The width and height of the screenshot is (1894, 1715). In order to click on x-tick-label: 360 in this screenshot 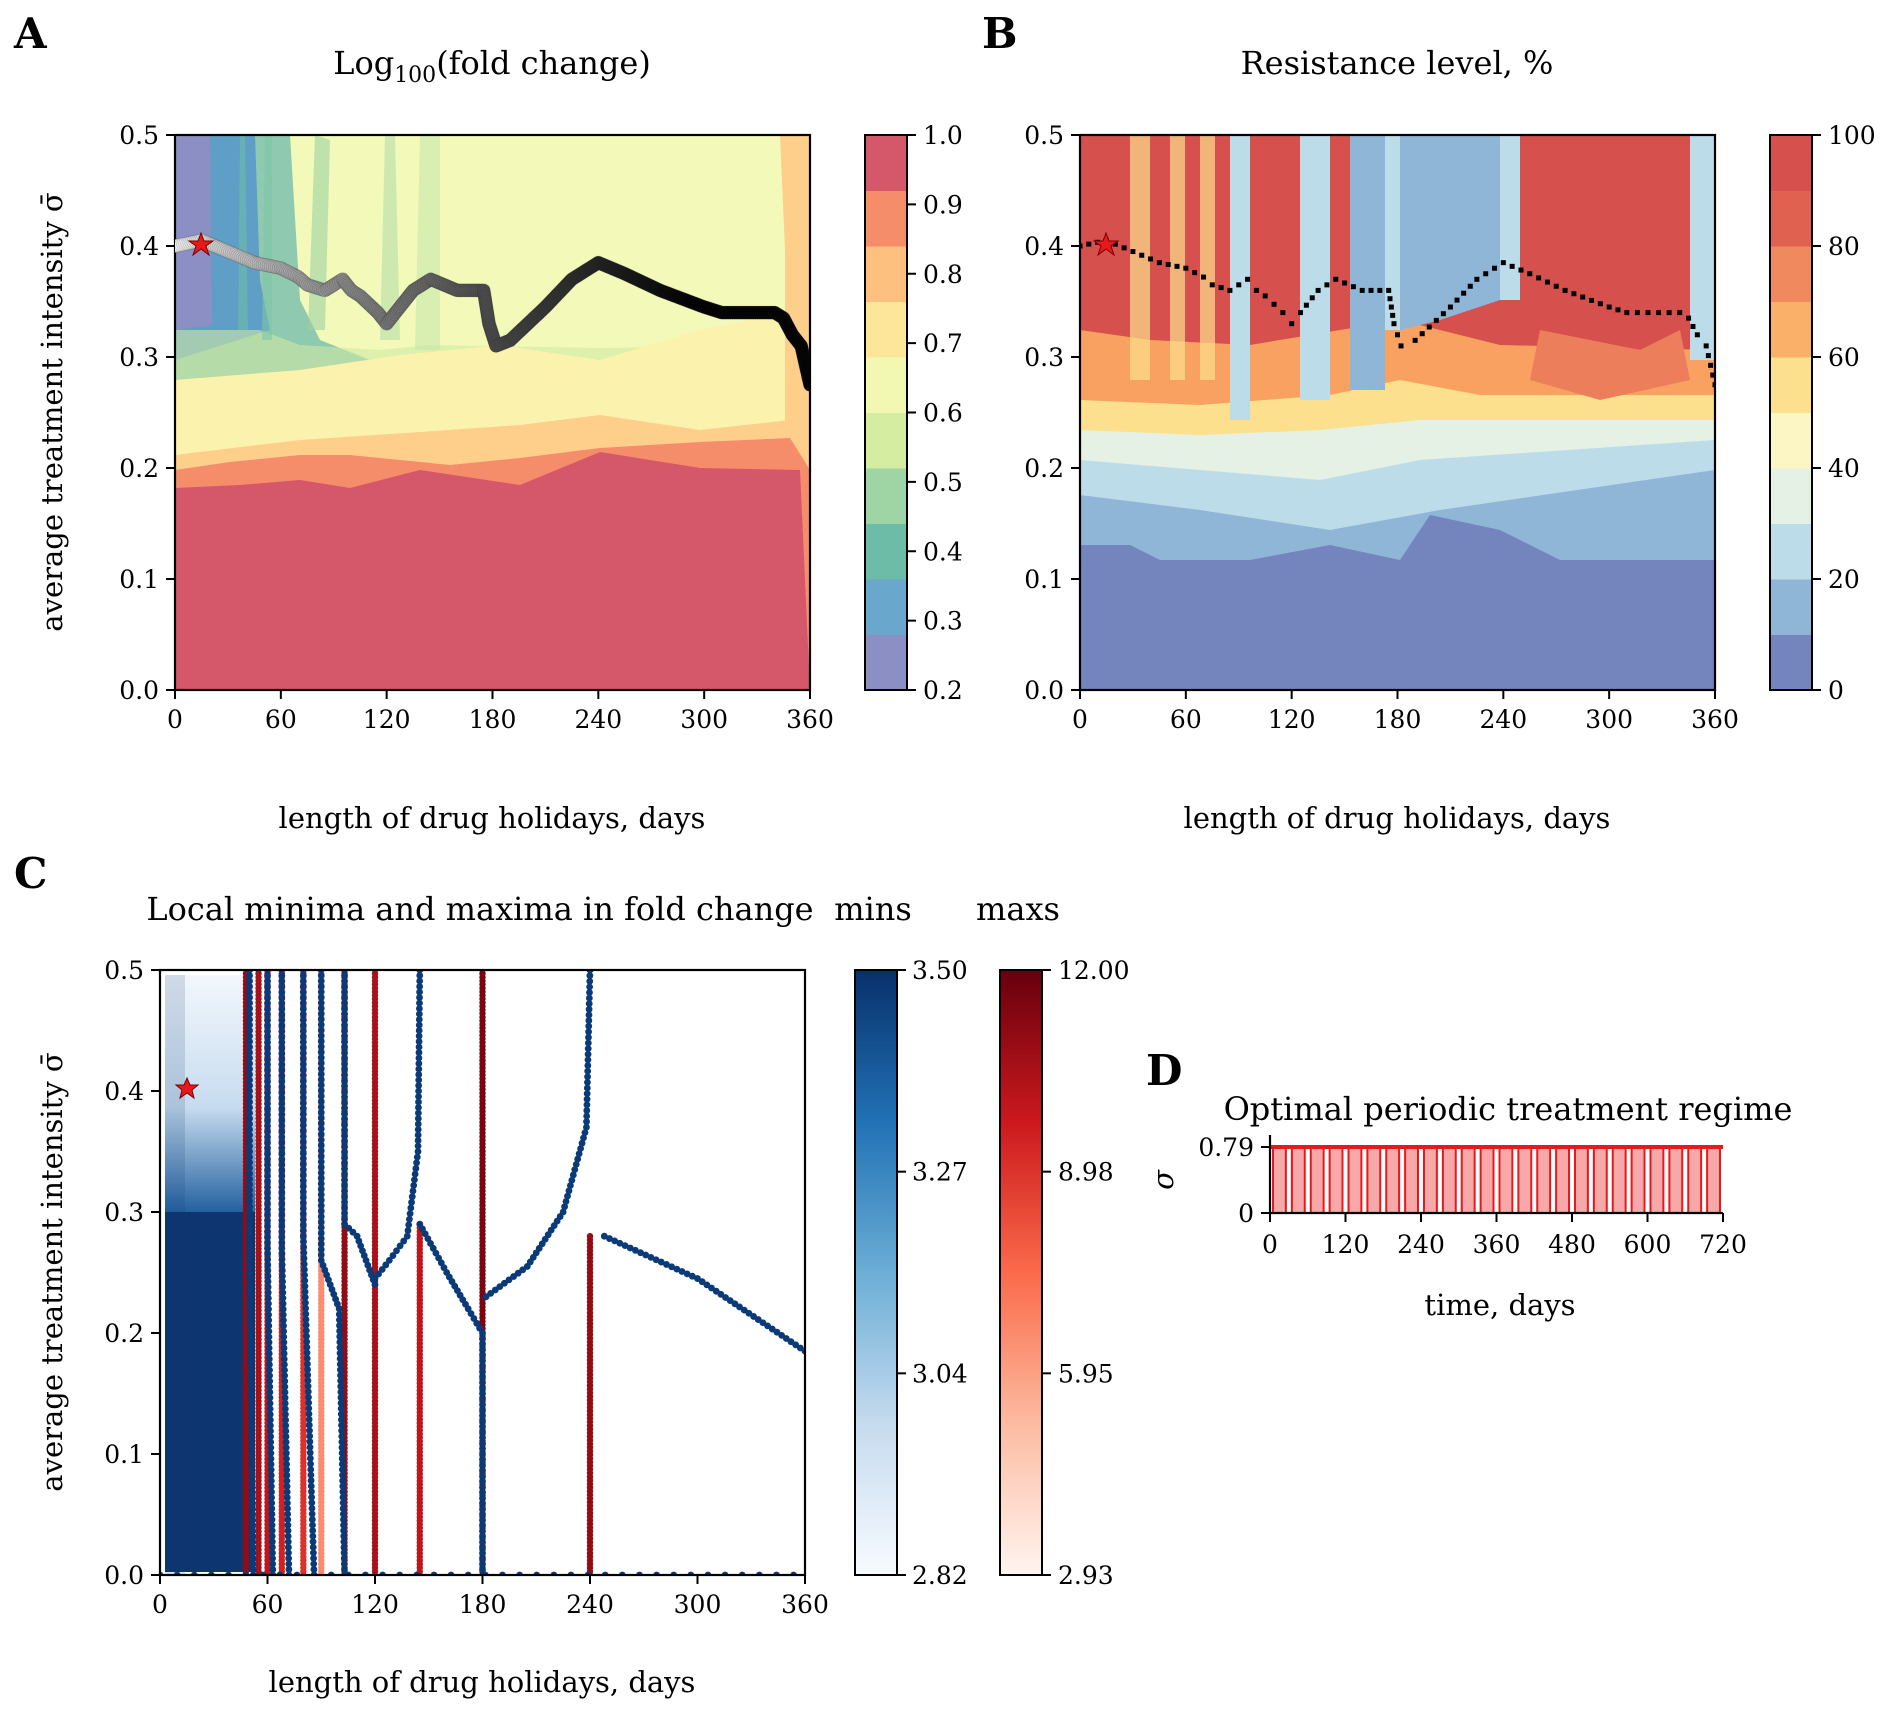, I will do `click(1497, 1244)`.